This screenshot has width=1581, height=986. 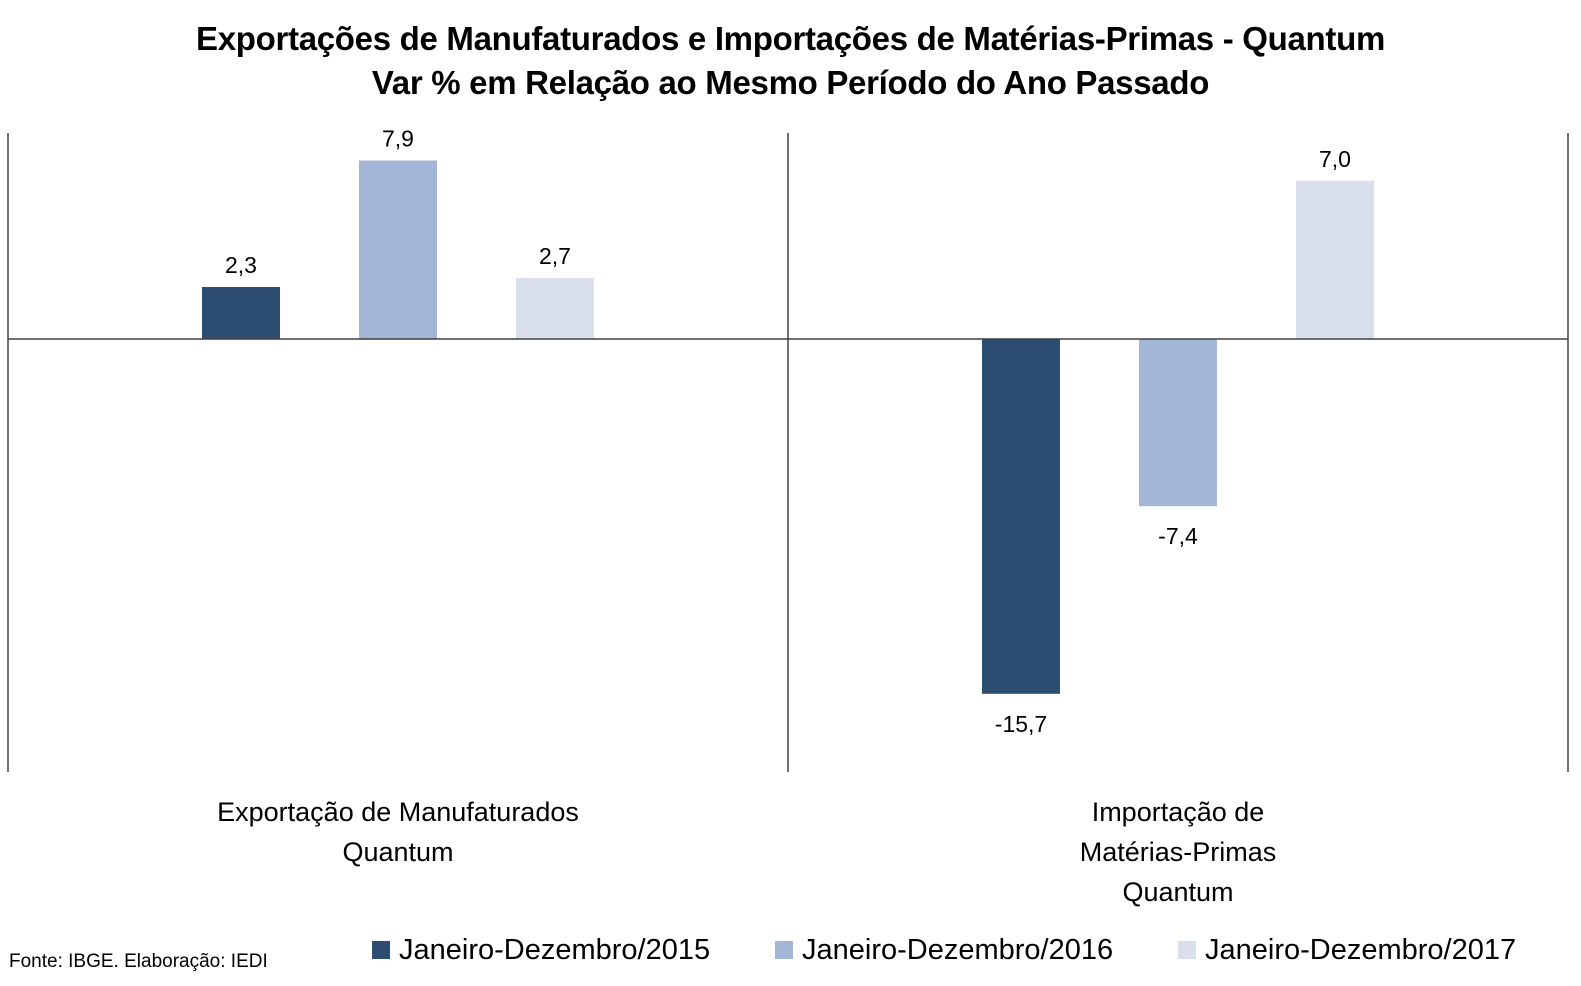 What do you see at coordinates (555, 950) in the screenshot?
I see `legend-label-2015: Janeiro-Dezembro/2015` at bounding box center [555, 950].